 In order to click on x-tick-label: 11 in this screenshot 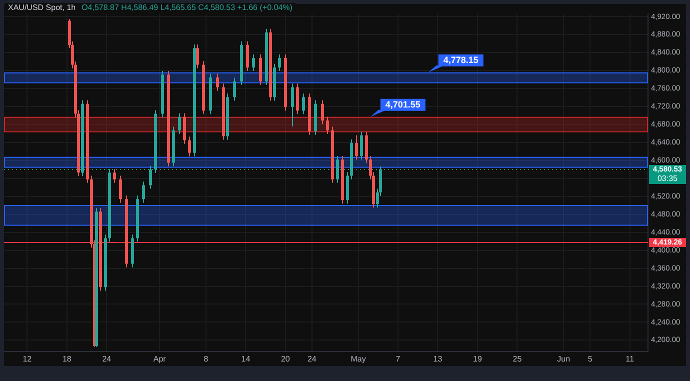, I will do `click(630, 359)`.